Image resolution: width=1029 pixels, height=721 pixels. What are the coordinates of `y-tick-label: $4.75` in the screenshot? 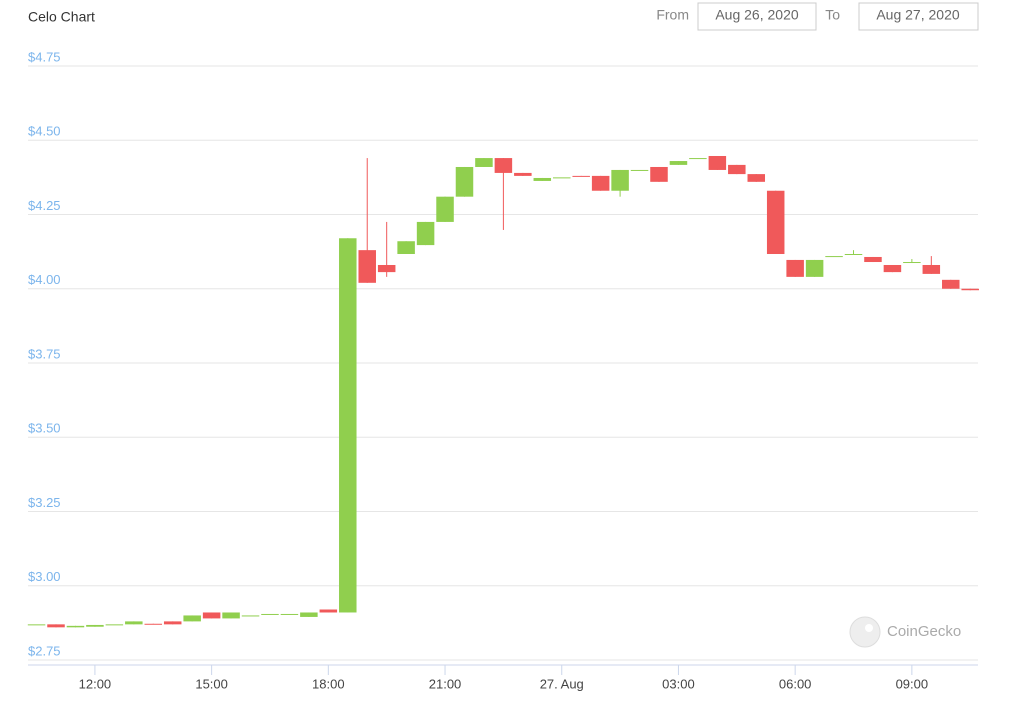 It's located at (44, 56).